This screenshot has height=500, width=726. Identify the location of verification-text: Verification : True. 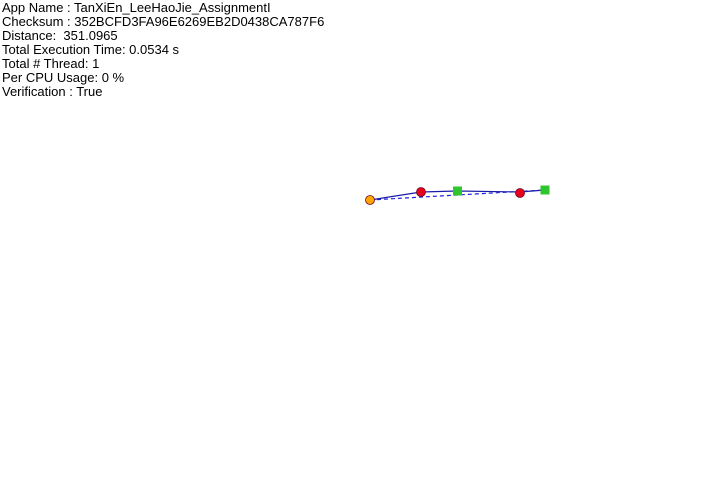
(52, 91).